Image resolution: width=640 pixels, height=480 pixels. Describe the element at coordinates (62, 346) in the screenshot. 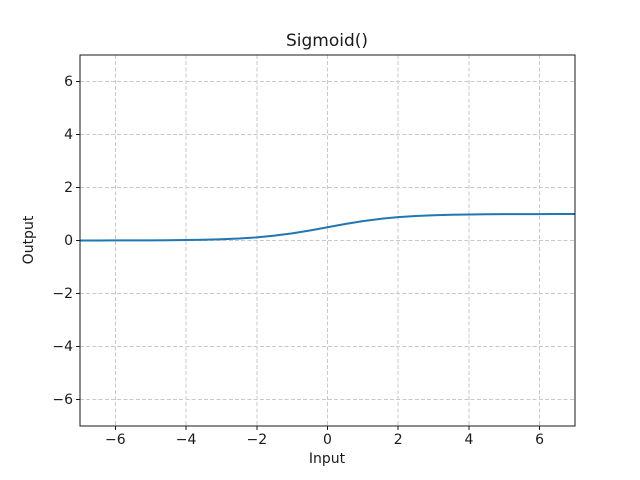

I see `y-tick-label: −4` at that location.